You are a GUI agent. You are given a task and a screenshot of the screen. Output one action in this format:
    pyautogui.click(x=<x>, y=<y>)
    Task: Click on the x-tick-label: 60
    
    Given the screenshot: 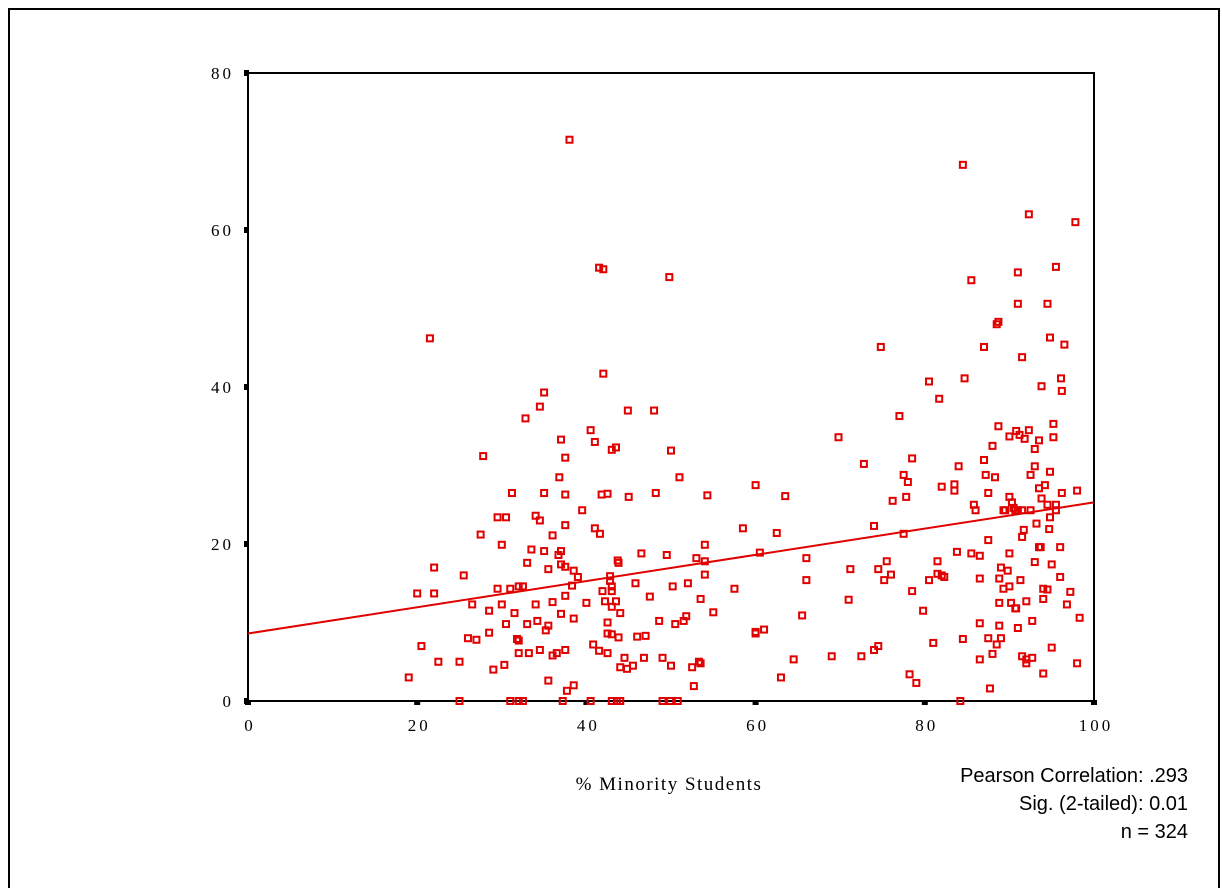 What is the action you would take?
    pyautogui.click(x=757, y=725)
    